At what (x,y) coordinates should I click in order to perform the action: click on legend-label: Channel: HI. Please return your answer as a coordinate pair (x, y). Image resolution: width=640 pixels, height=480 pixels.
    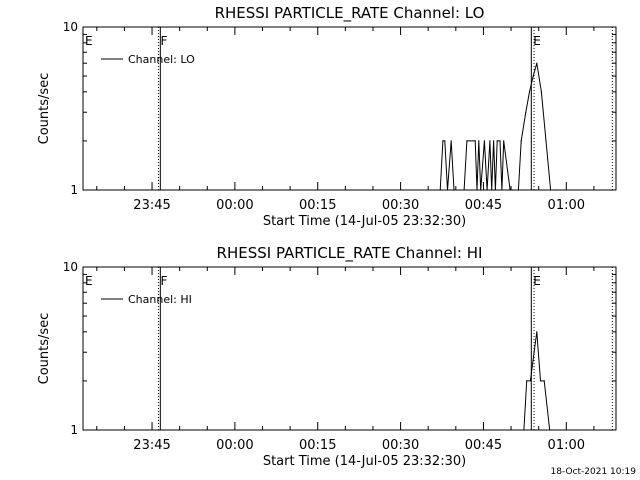
    Looking at the image, I should click on (160, 299).